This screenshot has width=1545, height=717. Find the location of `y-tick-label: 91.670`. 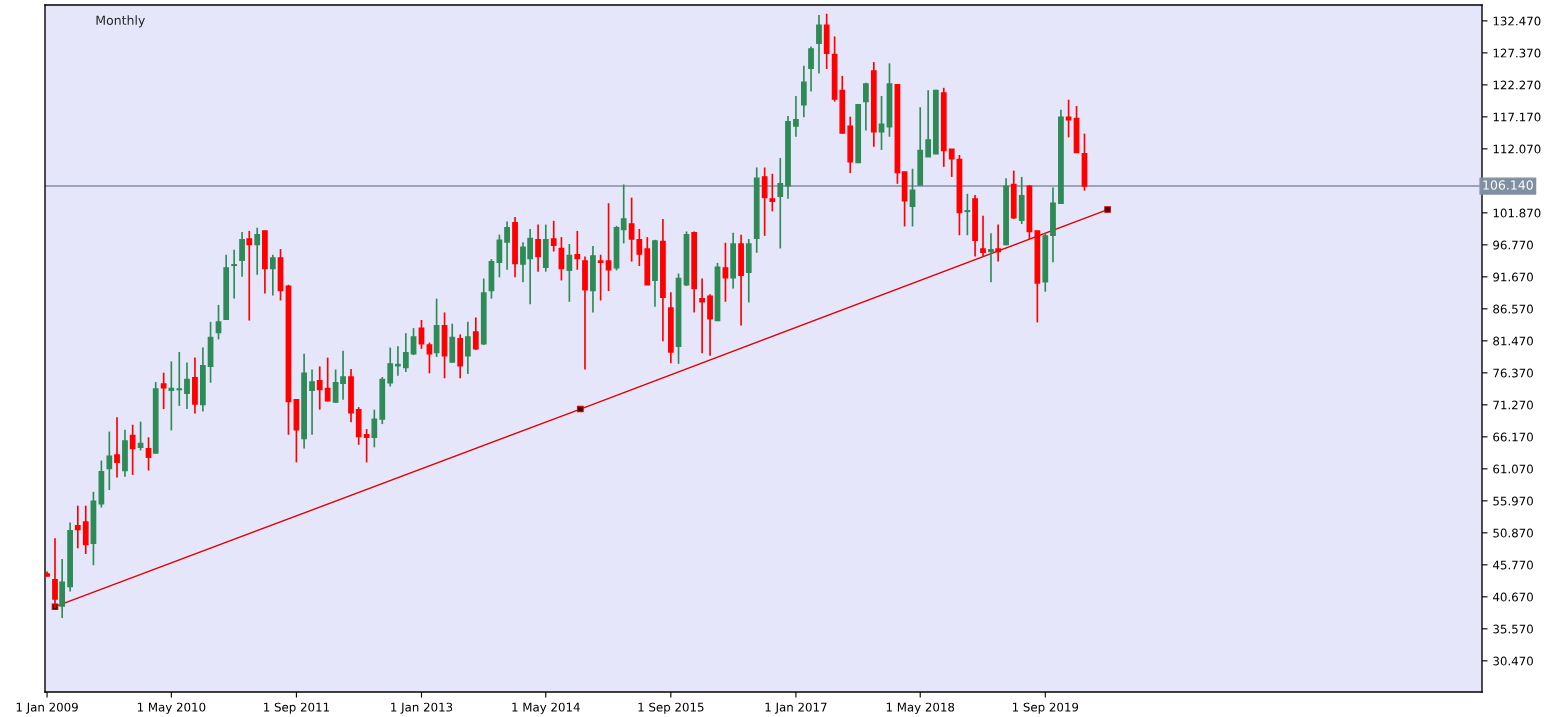

y-tick-label: 91.670 is located at coordinates (1513, 277).